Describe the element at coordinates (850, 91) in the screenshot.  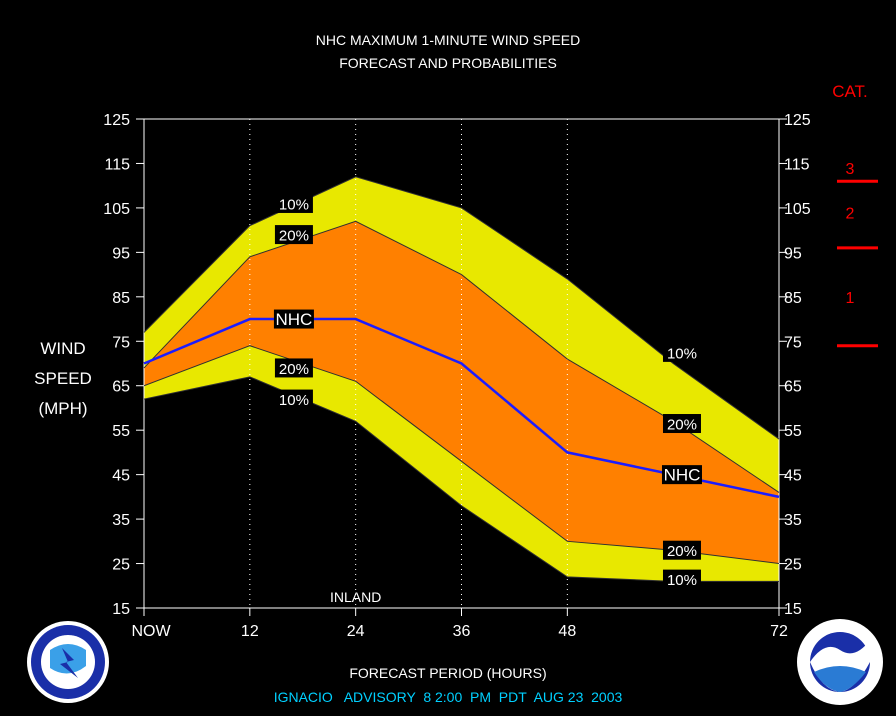
I see `category-header: CAT.` at that location.